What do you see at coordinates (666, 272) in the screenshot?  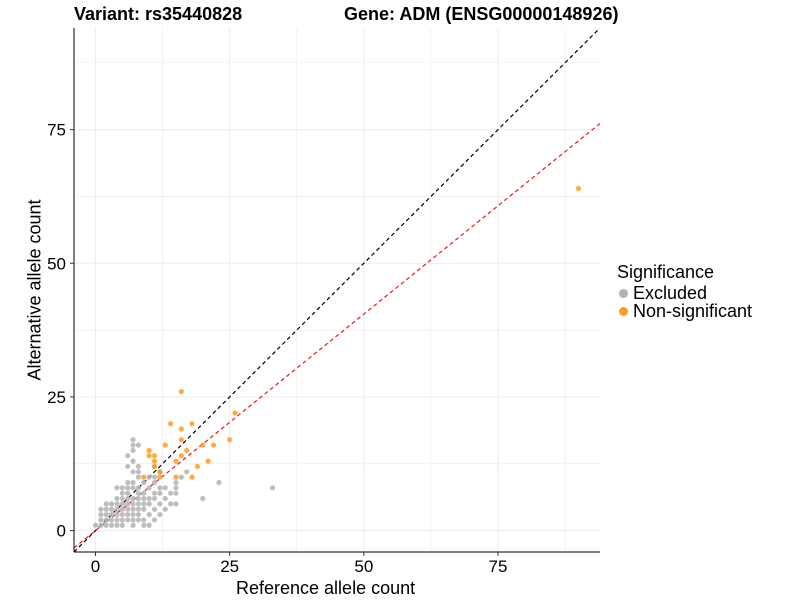 I see `legend-title: Significance` at bounding box center [666, 272].